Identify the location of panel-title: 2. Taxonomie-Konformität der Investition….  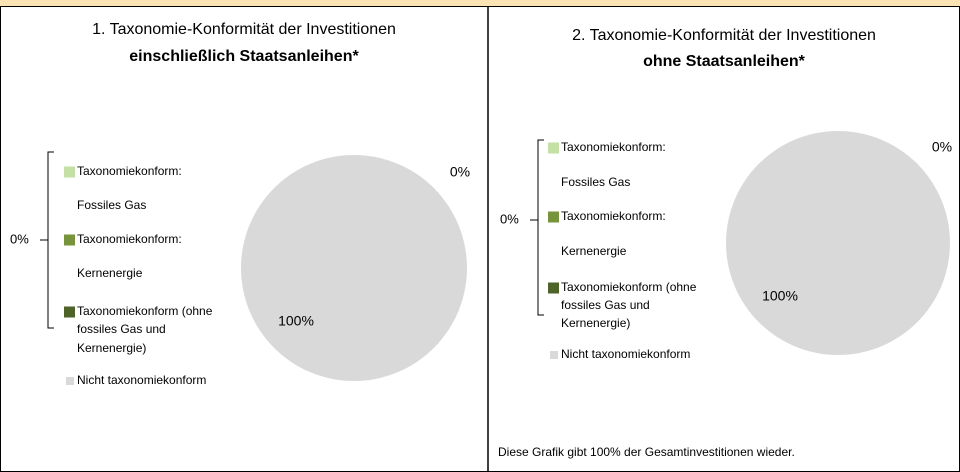
(724, 35).